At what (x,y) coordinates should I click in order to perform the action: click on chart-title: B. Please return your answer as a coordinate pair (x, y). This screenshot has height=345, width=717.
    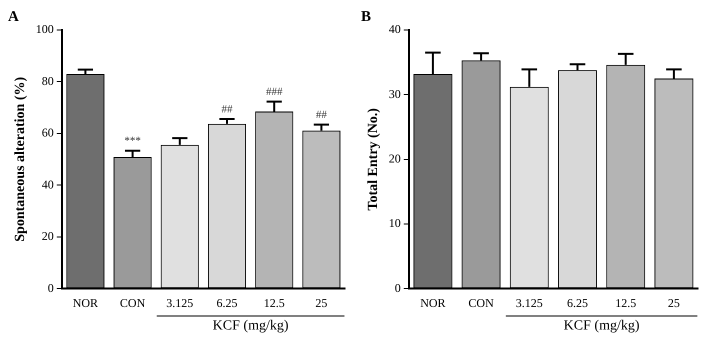
    Looking at the image, I should click on (366, 16).